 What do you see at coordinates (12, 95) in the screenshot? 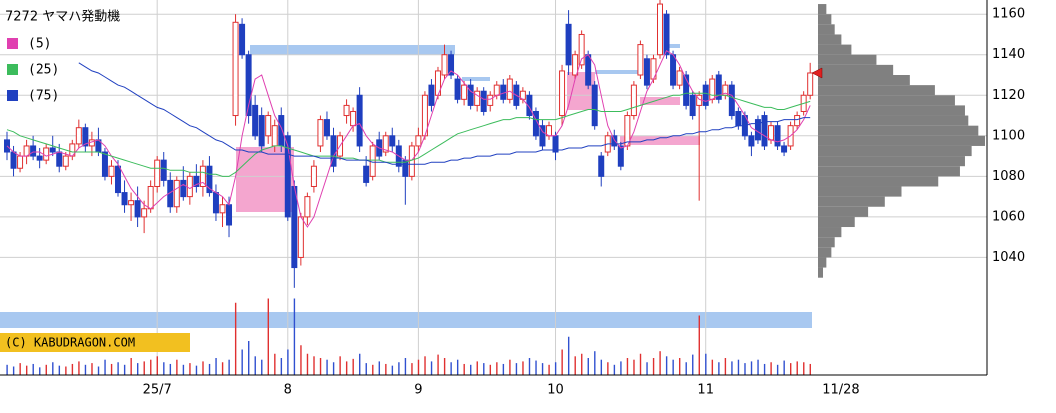
I see `legend-swatch` at bounding box center [12, 95].